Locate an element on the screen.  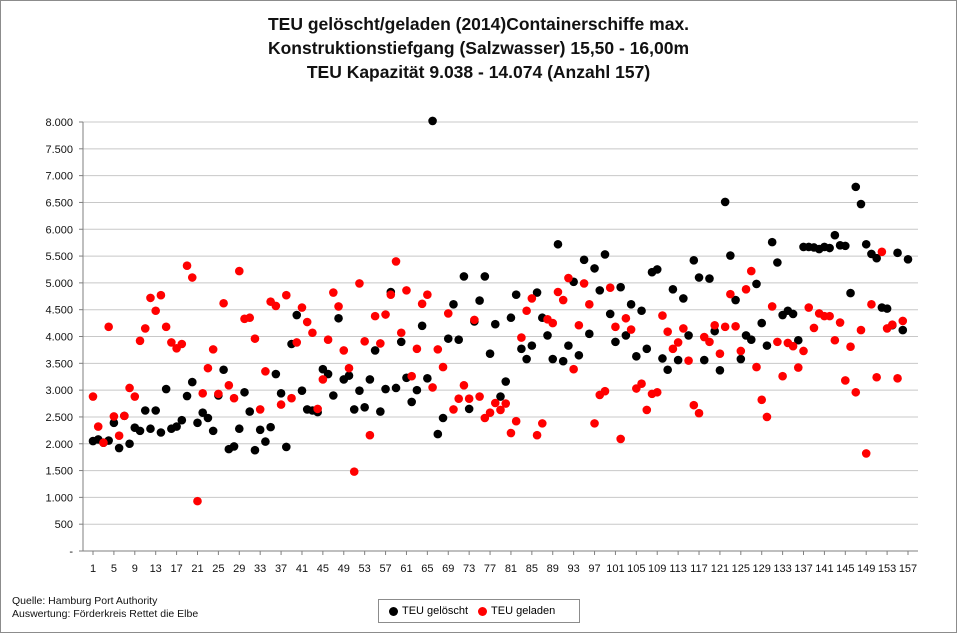
legend-item-2: TEU geladen is located at coordinates (516, 611).